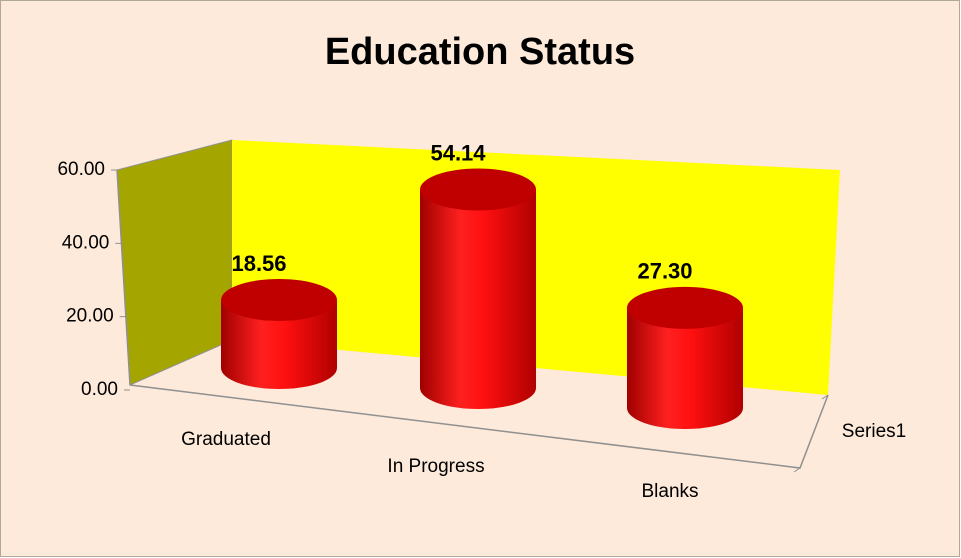 The width and height of the screenshot is (961, 558). I want to click on value-label: 54.14, so click(458, 152).